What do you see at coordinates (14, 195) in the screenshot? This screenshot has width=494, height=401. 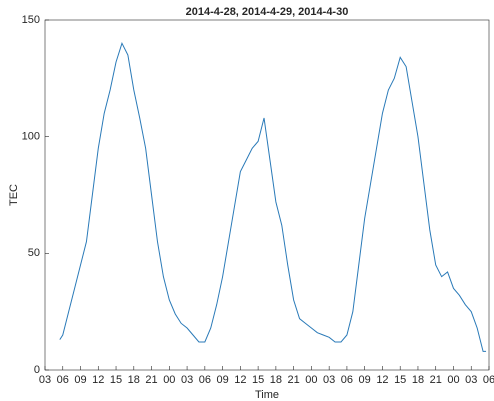 I see `y-axis-label: TEC` at bounding box center [14, 195].